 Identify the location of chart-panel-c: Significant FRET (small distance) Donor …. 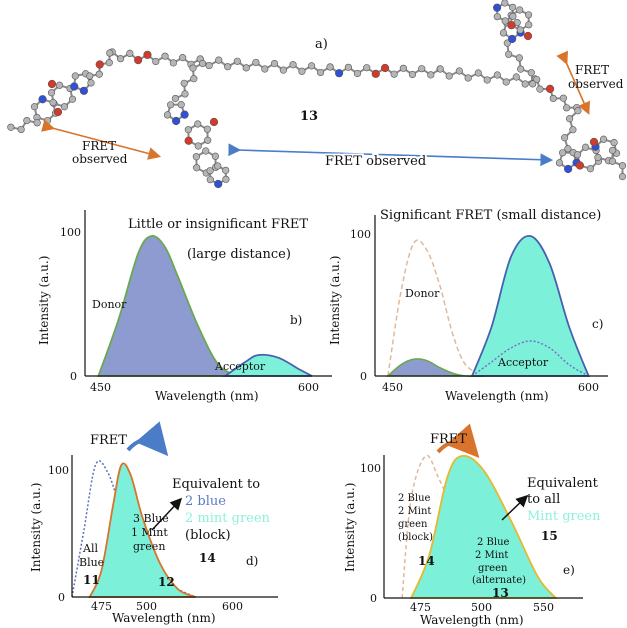
(468, 305).